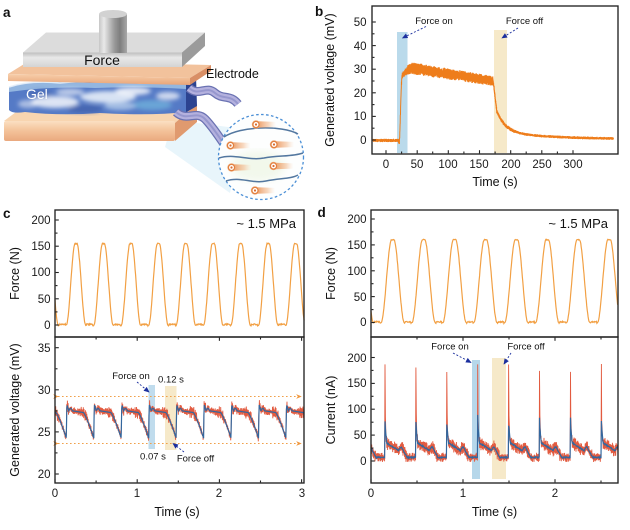  What do you see at coordinates (541, 165) in the screenshot?
I see `svg-text: 250` at bounding box center [541, 165].